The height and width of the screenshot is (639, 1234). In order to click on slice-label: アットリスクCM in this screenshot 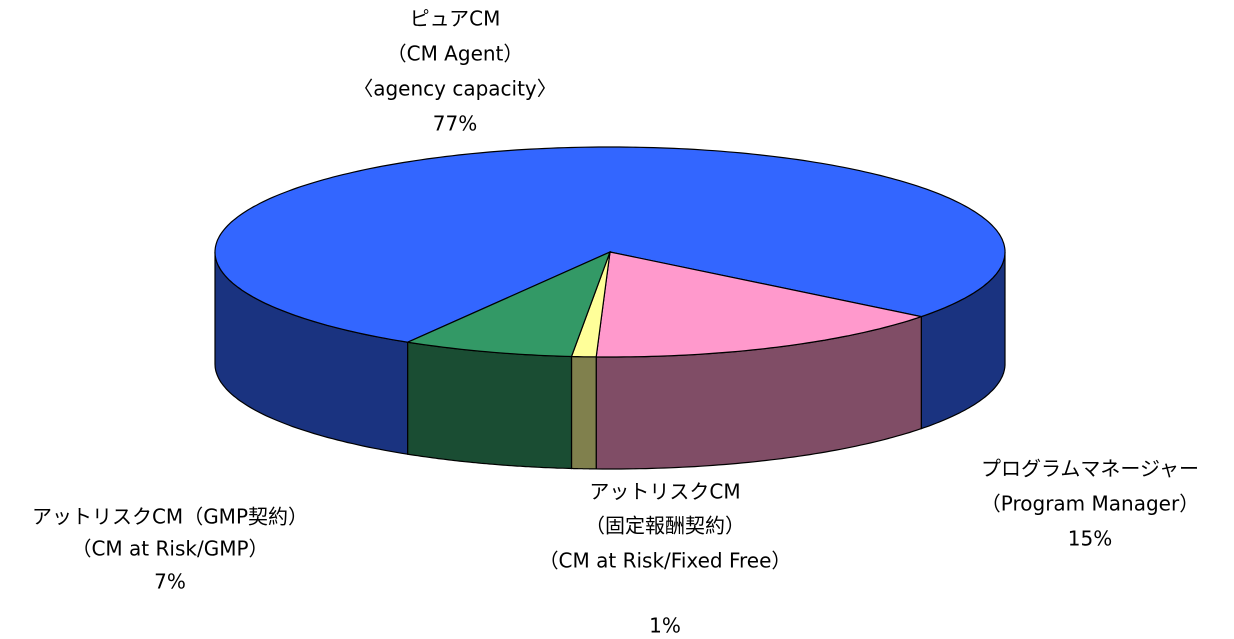, I will do `click(664, 492)`.